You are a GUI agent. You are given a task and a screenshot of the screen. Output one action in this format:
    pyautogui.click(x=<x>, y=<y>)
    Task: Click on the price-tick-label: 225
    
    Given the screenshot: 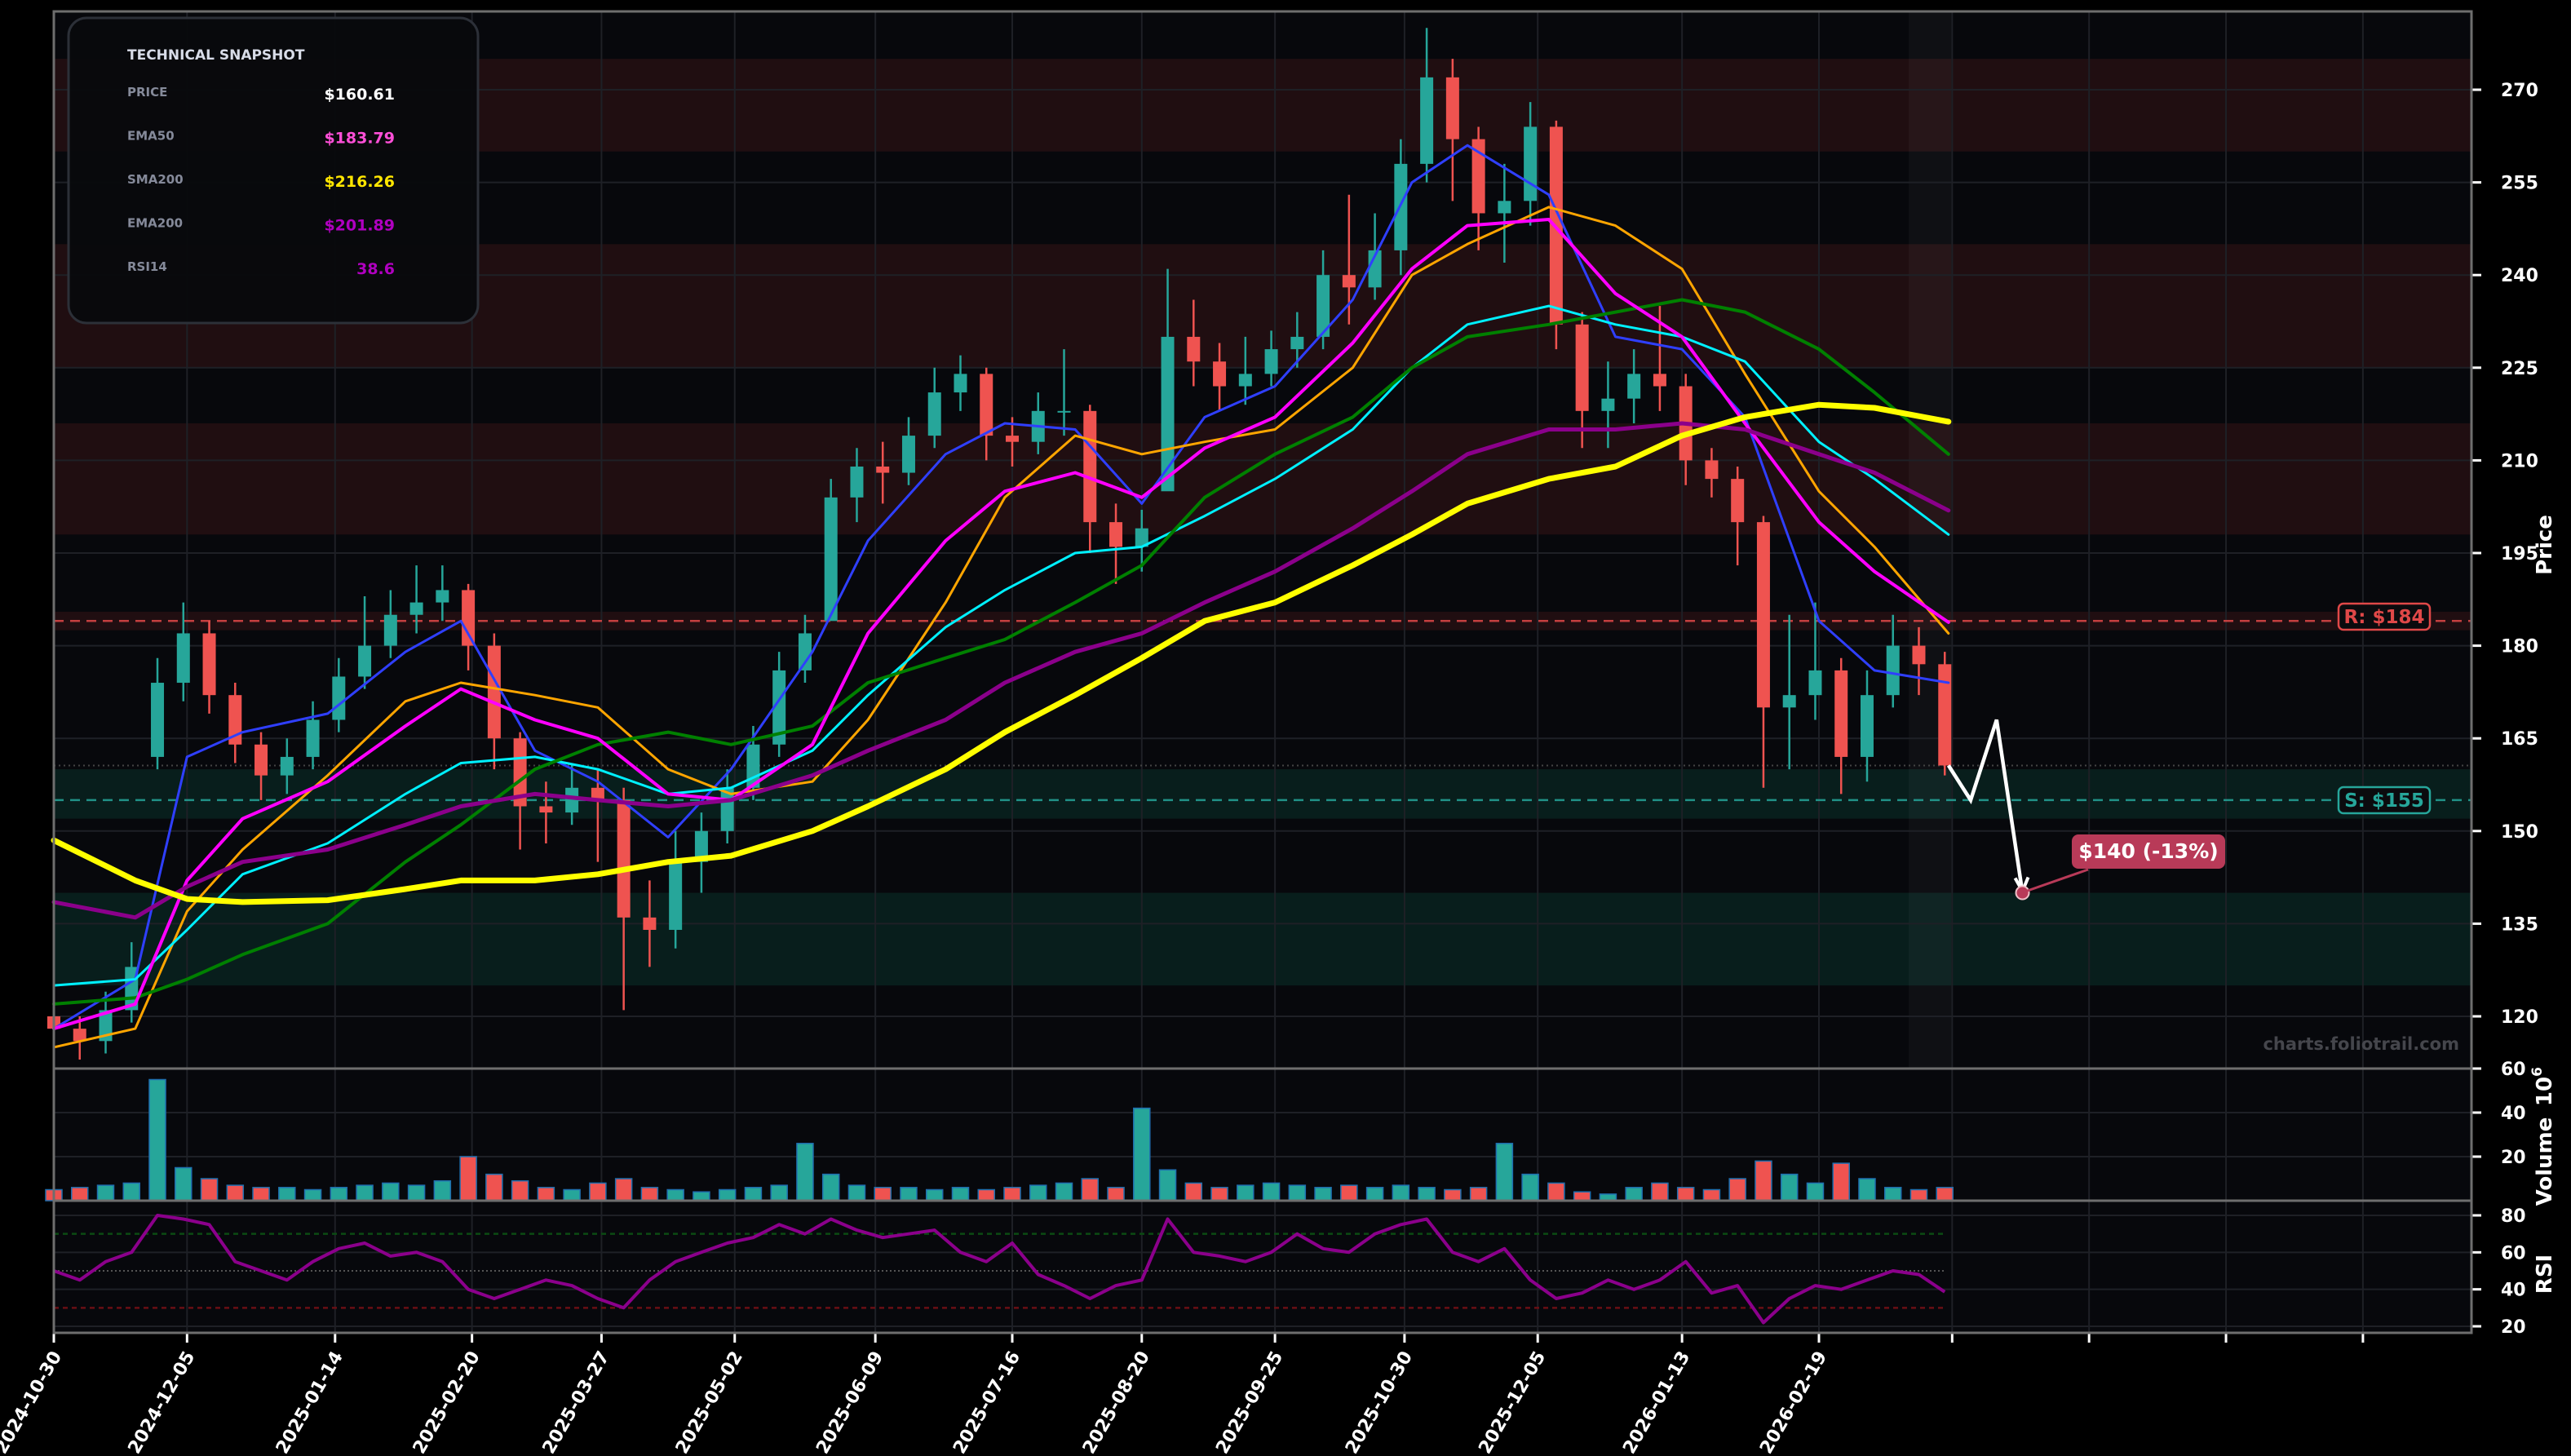 What is the action you would take?
    pyautogui.click(x=2519, y=369)
    